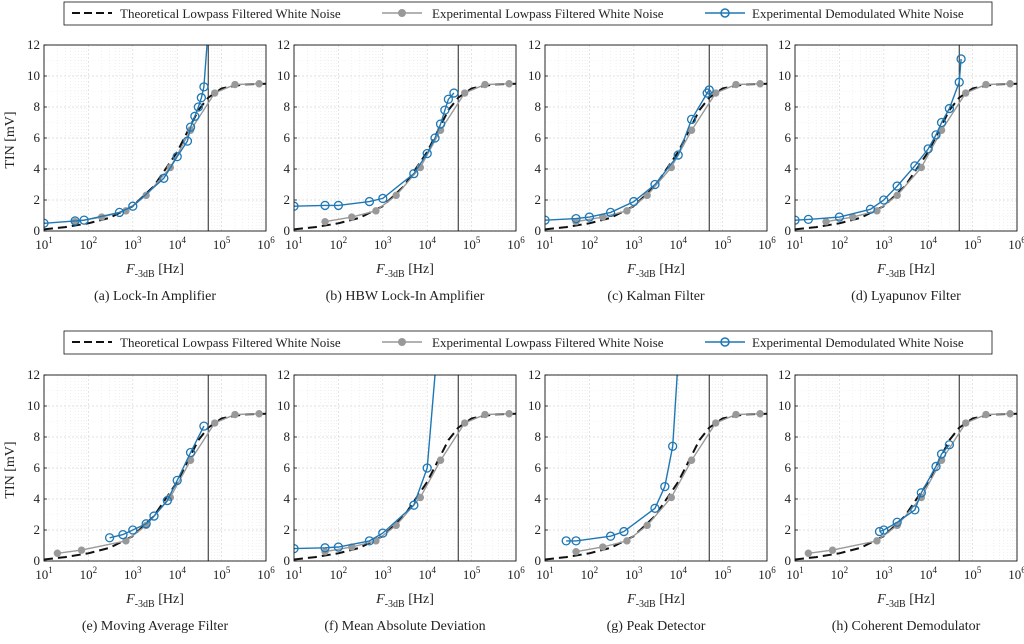 Image resolution: width=1024 pixels, height=644 pixels. What do you see at coordinates (287, 137) in the screenshot?
I see `y-tick-label: 6` at bounding box center [287, 137].